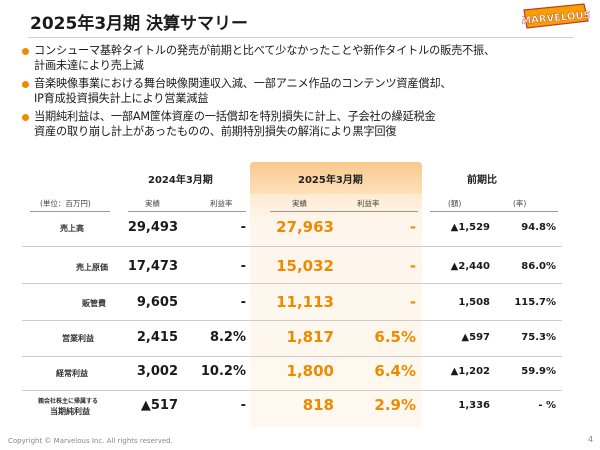 This screenshot has width=600, height=450. I want to click on cell-fy2024-margin: 10.2%, so click(223, 371).